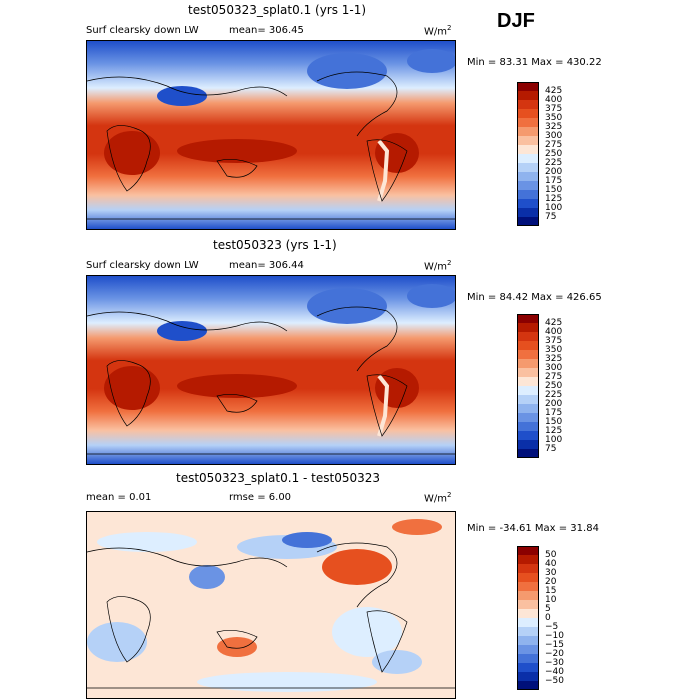 This screenshot has height=700, width=700. What do you see at coordinates (438, 31) in the screenshot?
I see `panel-1-units: W/m2` at bounding box center [438, 31].